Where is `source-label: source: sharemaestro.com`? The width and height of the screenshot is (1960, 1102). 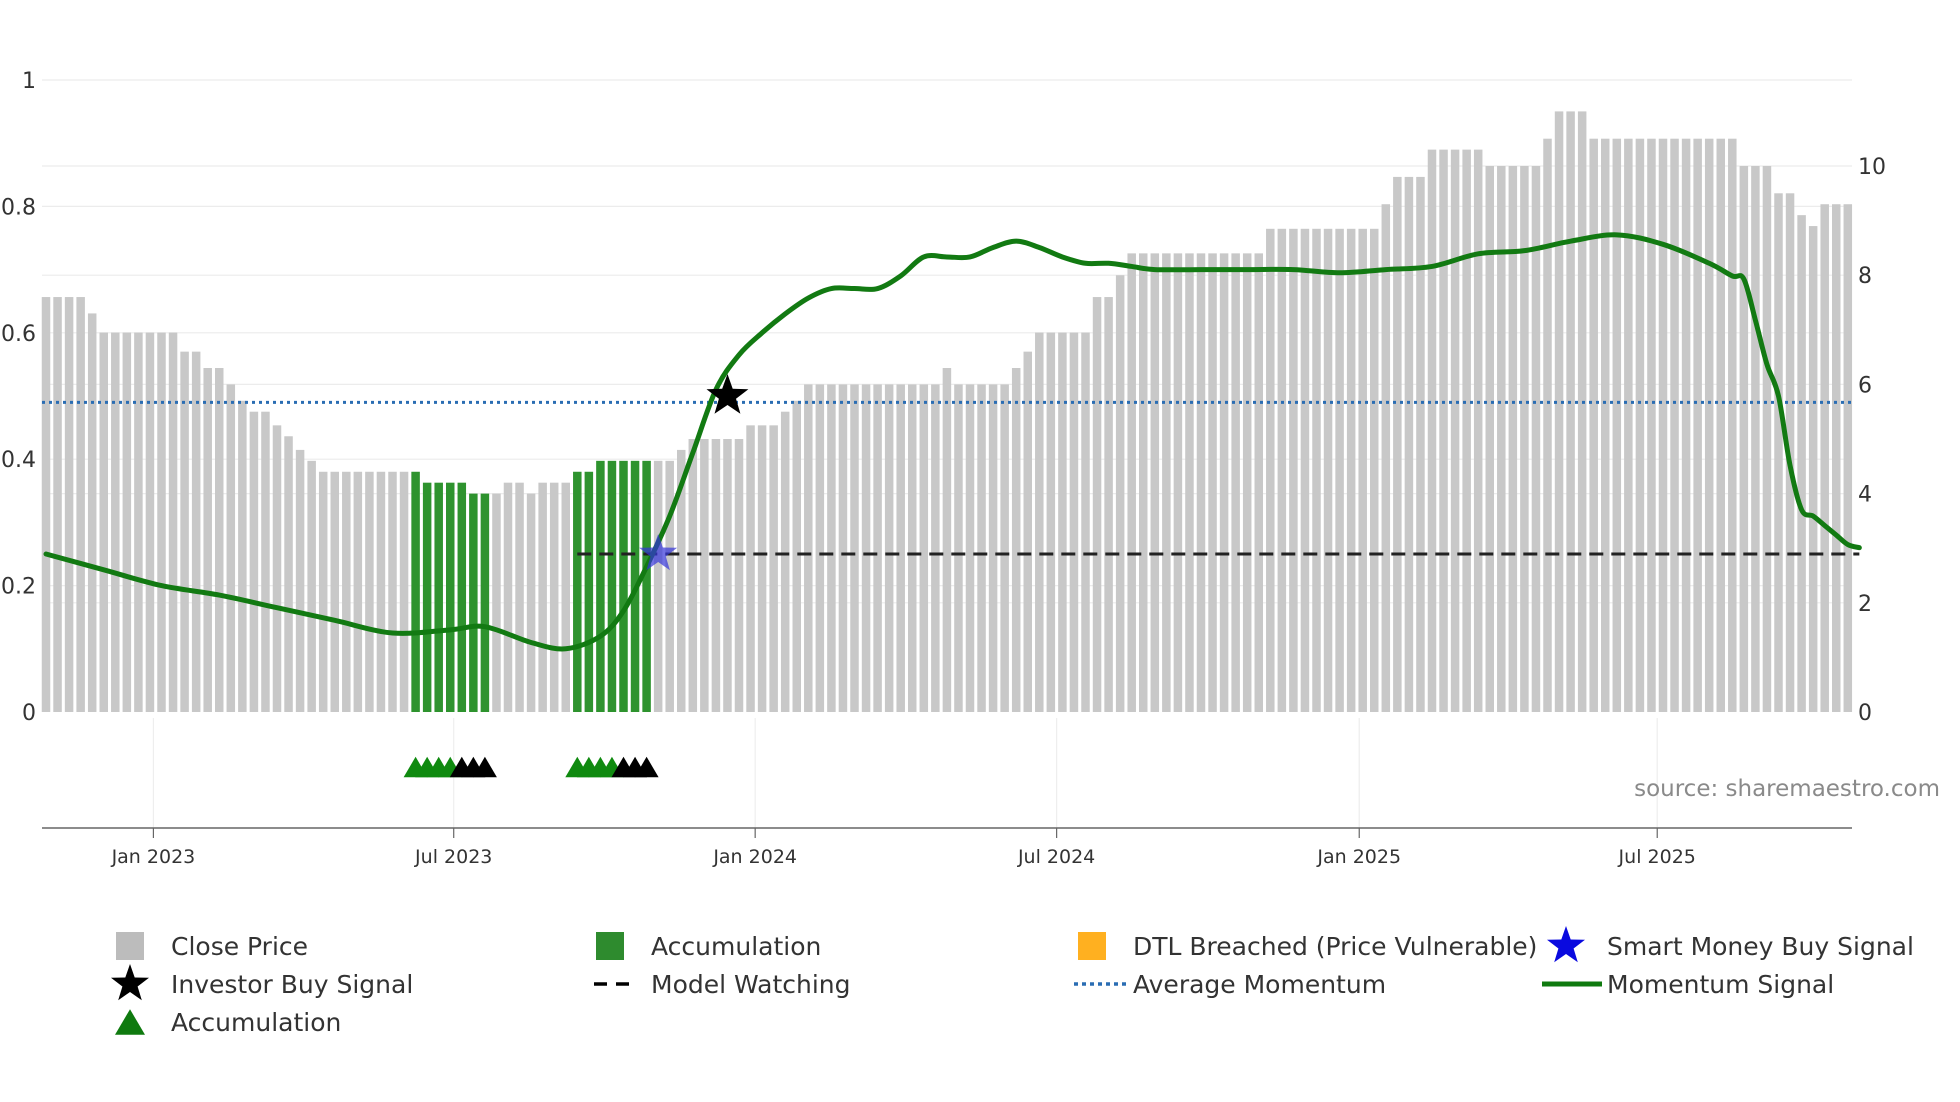
source-label: source: sharemaestro.com is located at coordinates (1787, 789).